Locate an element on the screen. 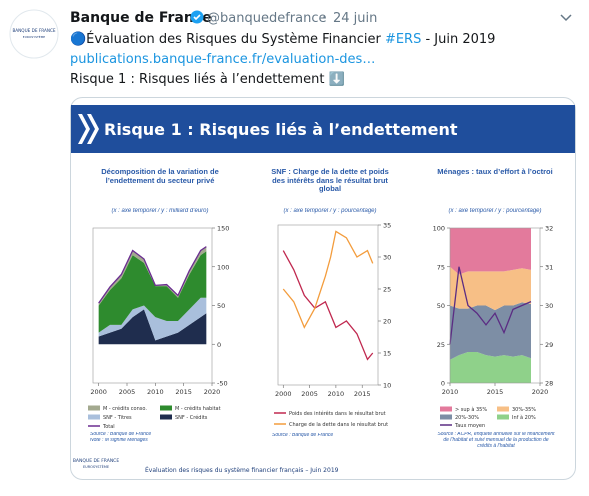  chart-note-box: Note : M signifie Ménages is located at coordinates (119, 440).